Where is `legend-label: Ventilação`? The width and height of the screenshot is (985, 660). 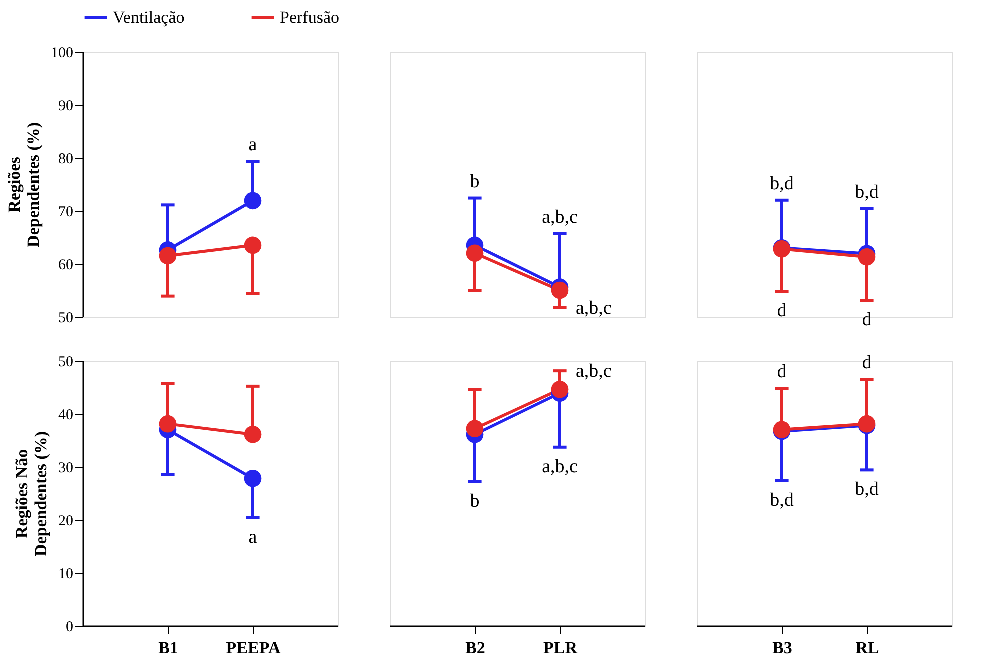 legend-label: Ventilação is located at coordinates (149, 17).